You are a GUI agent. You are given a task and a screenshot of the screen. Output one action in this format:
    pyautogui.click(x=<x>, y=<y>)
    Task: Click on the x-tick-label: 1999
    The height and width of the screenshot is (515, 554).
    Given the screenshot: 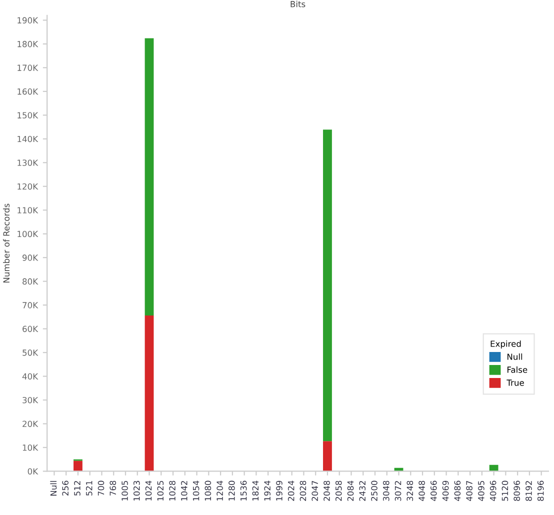 What is the action you would take?
    pyautogui.click(x=279, y=490)
    